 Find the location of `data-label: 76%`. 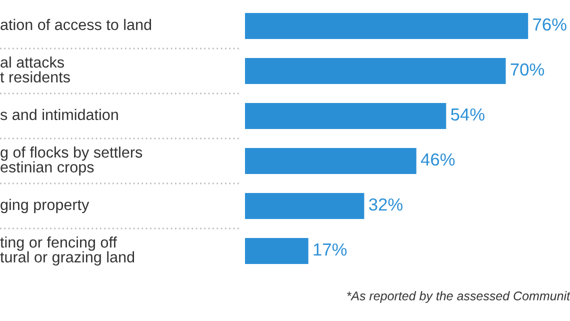

data-label: 76% is located at coordinates (549, 24).